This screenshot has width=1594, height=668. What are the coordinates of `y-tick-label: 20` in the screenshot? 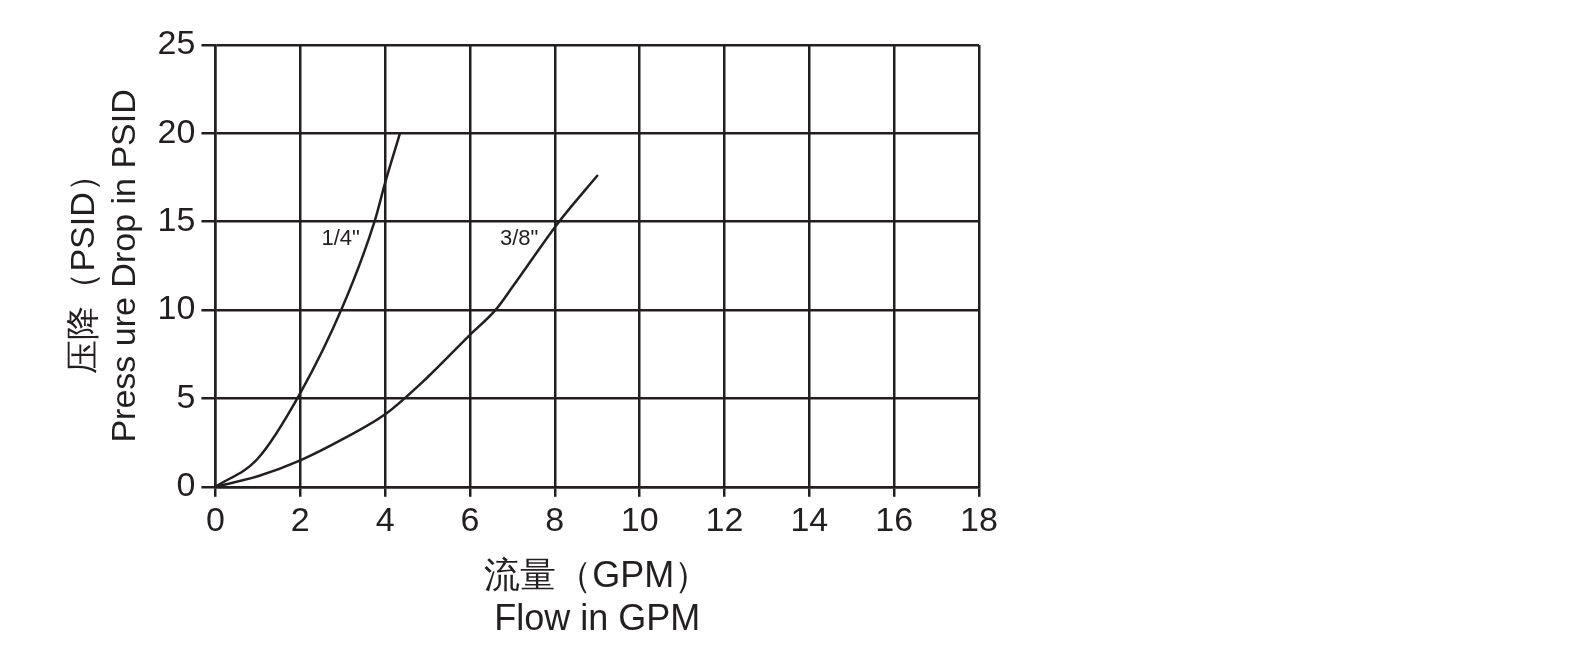 It's located at (176, 130).